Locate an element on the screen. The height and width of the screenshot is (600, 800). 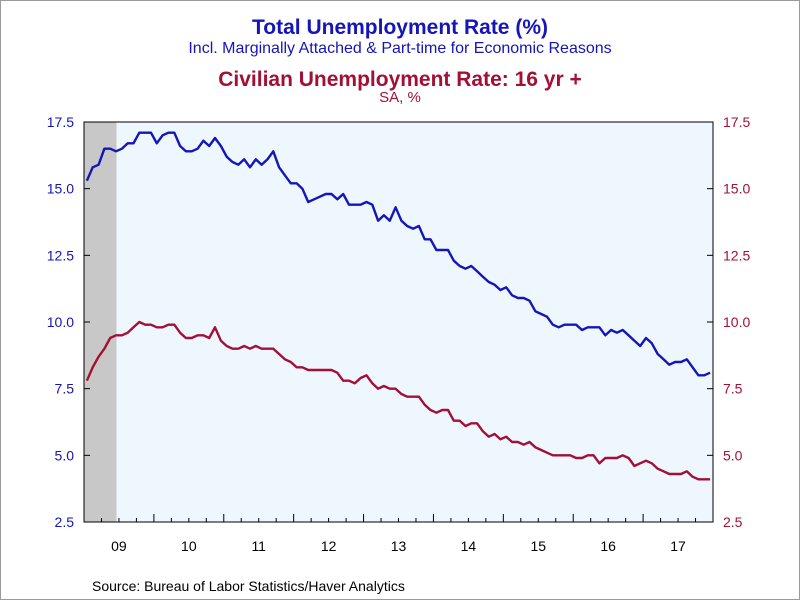
chart-title: Total Unemployment Rate (%) is located at coordinates (400, 27).